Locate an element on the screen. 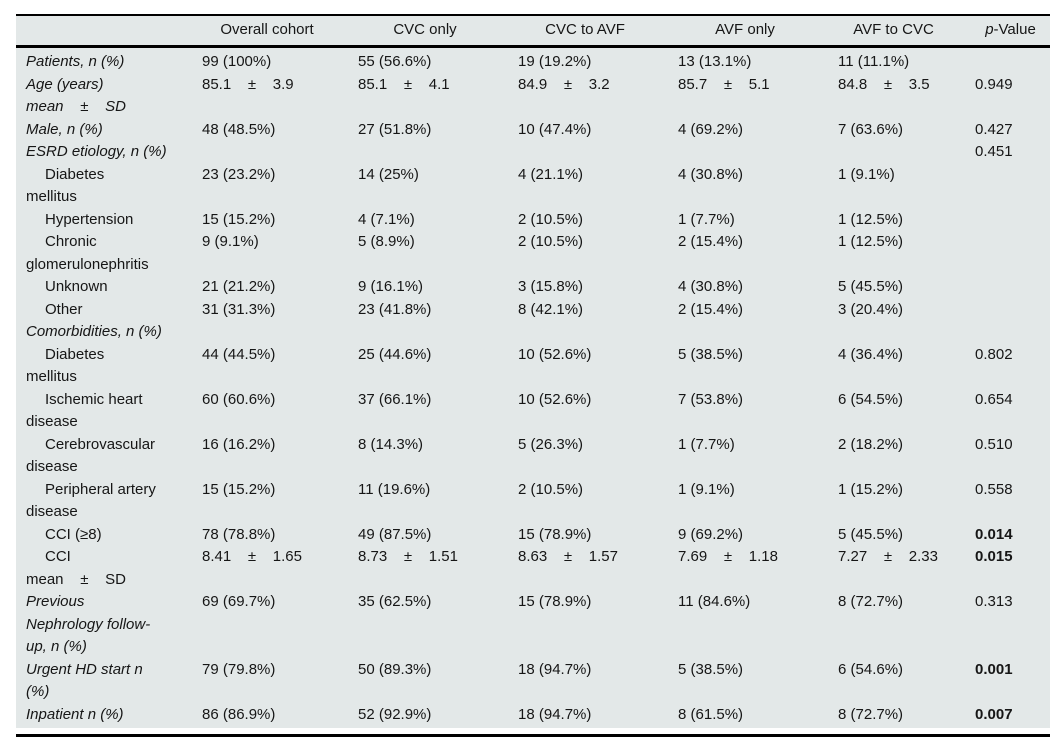 The height and width of the screenshot is (744, 1052). cell-cvc-to-avf: 19 (19.2%) is located at coordinates (555, 61).